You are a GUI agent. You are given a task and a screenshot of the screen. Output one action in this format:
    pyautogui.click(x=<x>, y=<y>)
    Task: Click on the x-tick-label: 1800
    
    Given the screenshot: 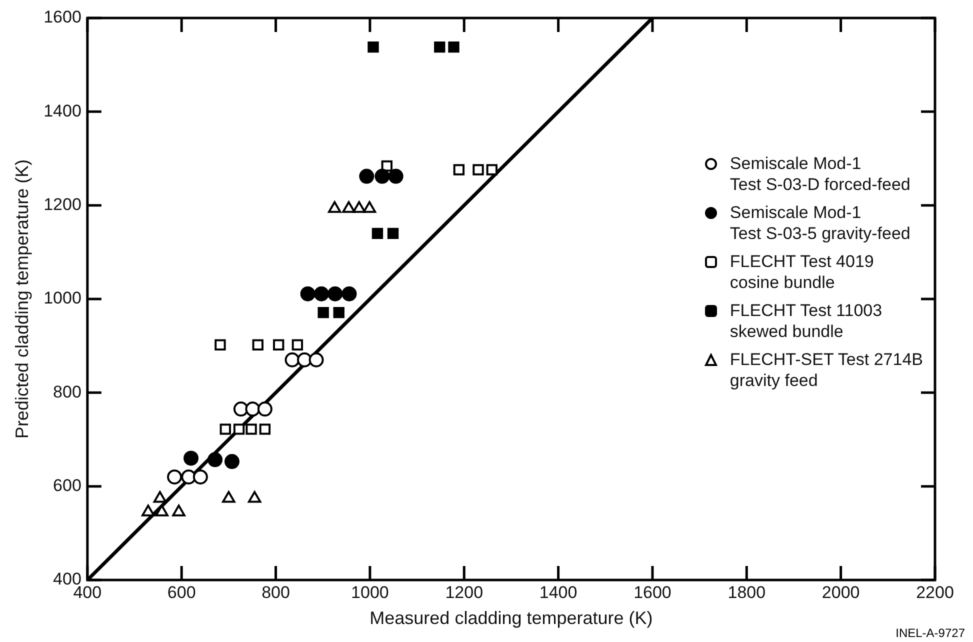 What is the action you would take?
    pyautogui.click(x=747, y=592)
    